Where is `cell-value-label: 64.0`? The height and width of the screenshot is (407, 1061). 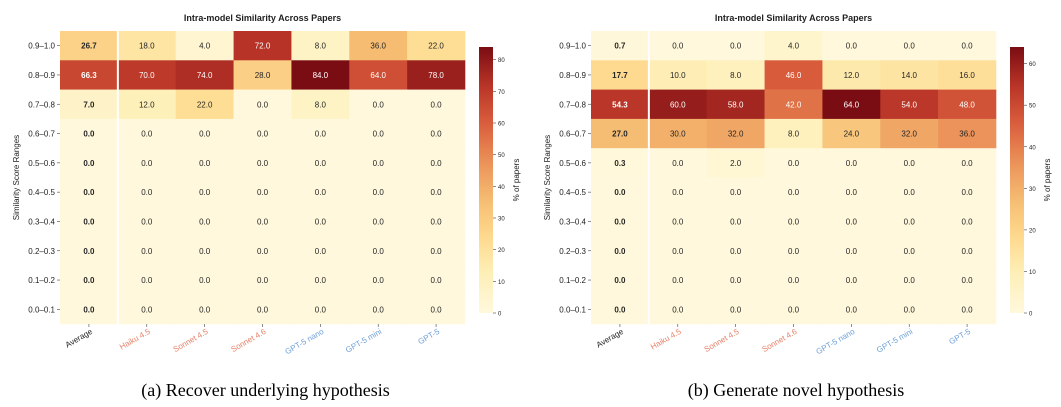
cell-value-label: 64.0 is located at coordinates (852, 104).